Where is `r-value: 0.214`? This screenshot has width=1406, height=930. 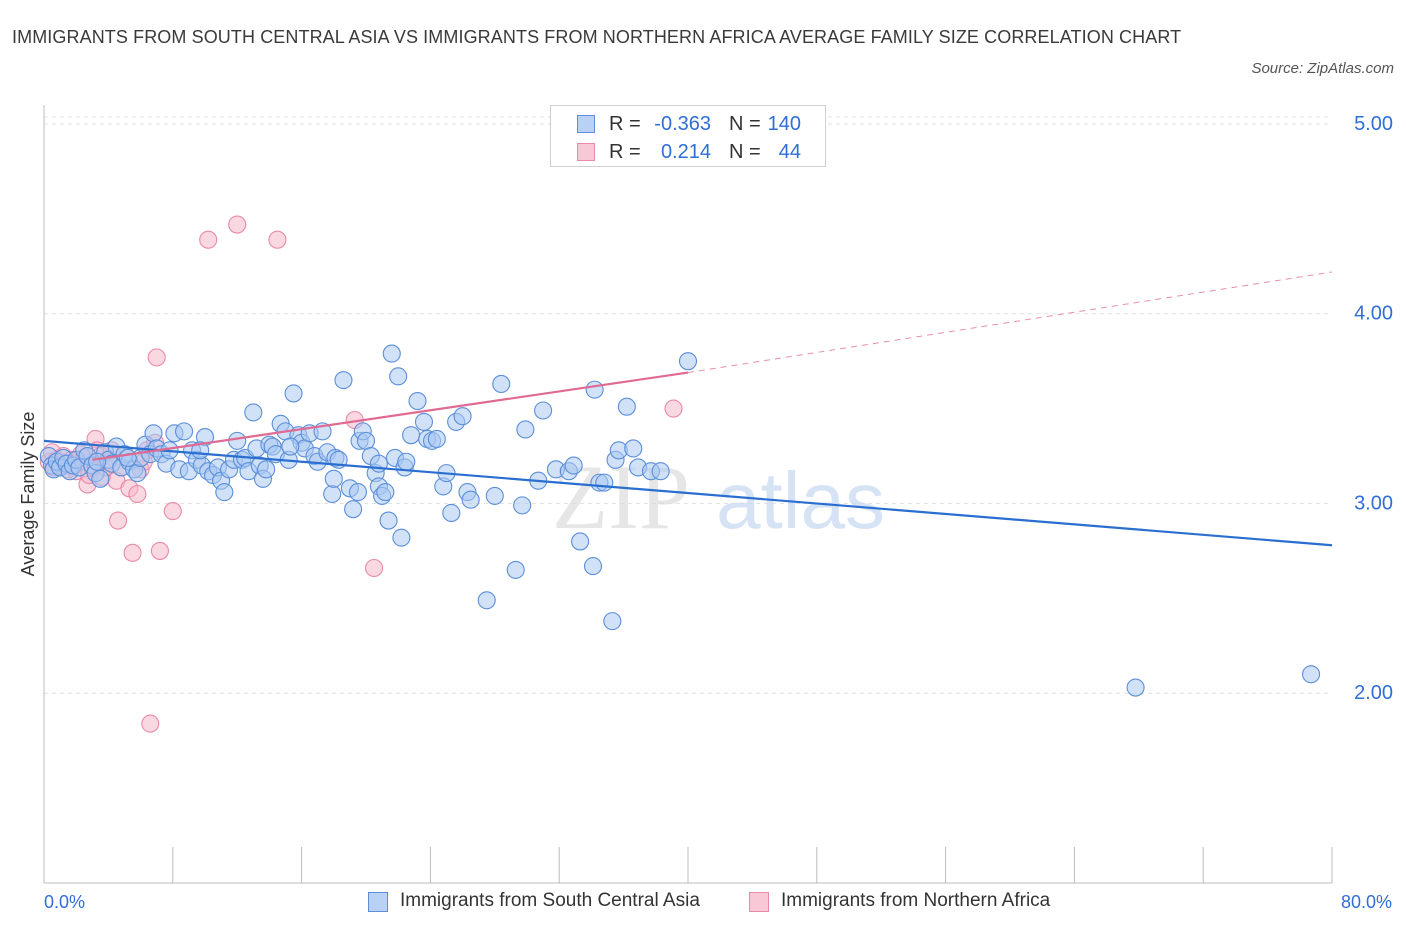 r-value: 0.214 is located at coordinates (685, 152).